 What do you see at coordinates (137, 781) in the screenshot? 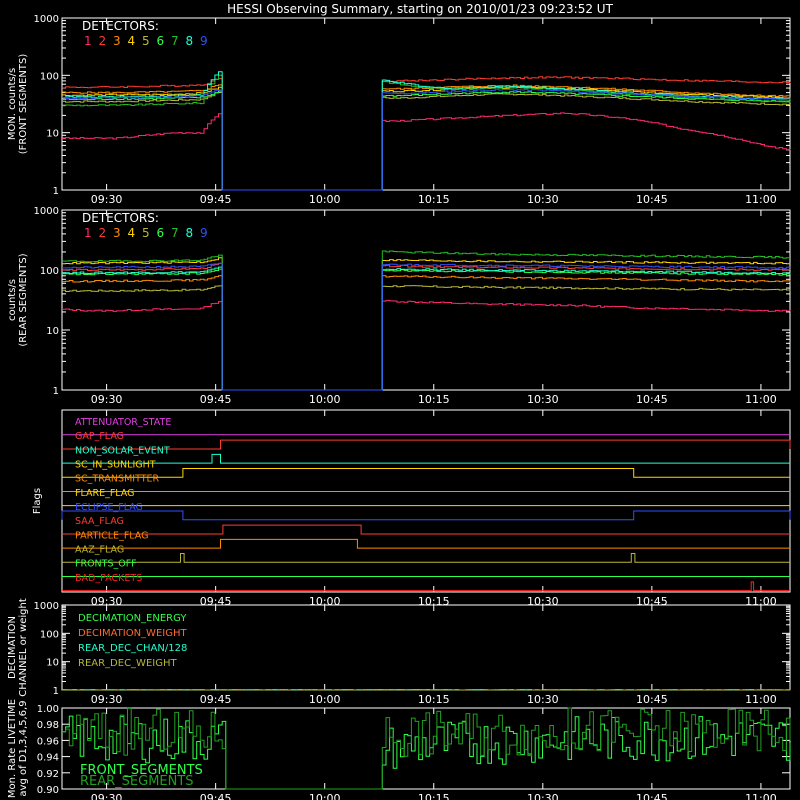
I see `panel-4-legend-item: REAR_SEGMENTS` at bounding box center [137, 781].